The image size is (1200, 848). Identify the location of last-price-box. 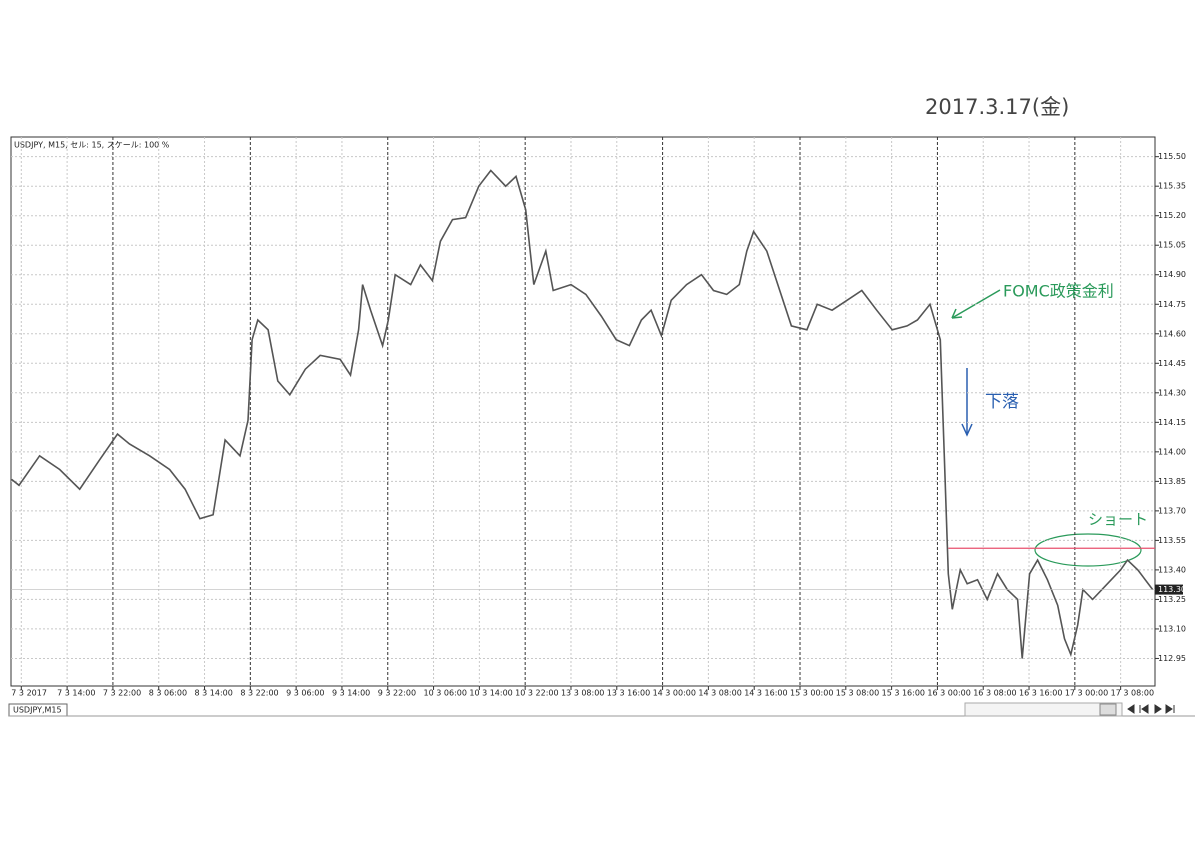
(1169, 589).